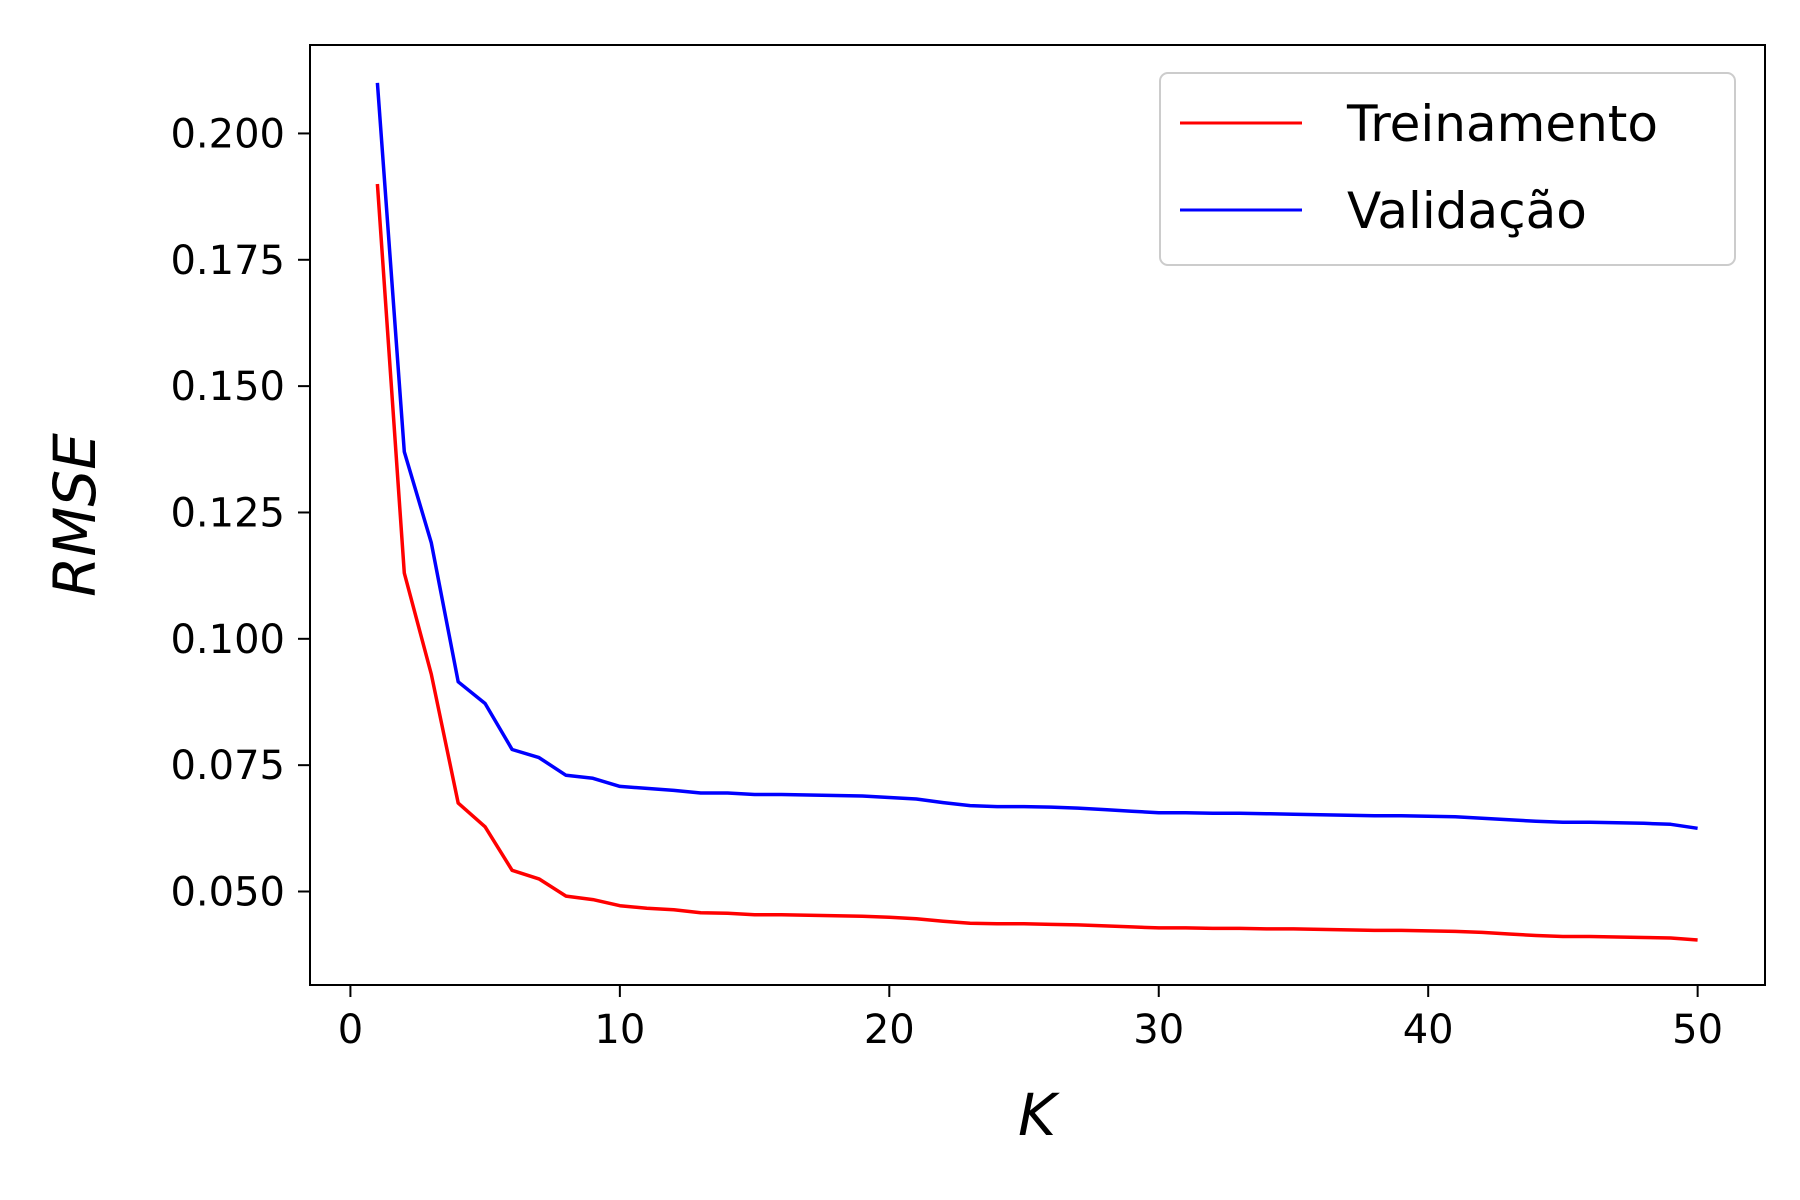 This screenshot has height=1200, width=1800. Describe the element at coordinates (227, 387) in the screenshot. I see `y-tick-label: 0.150` at that location.